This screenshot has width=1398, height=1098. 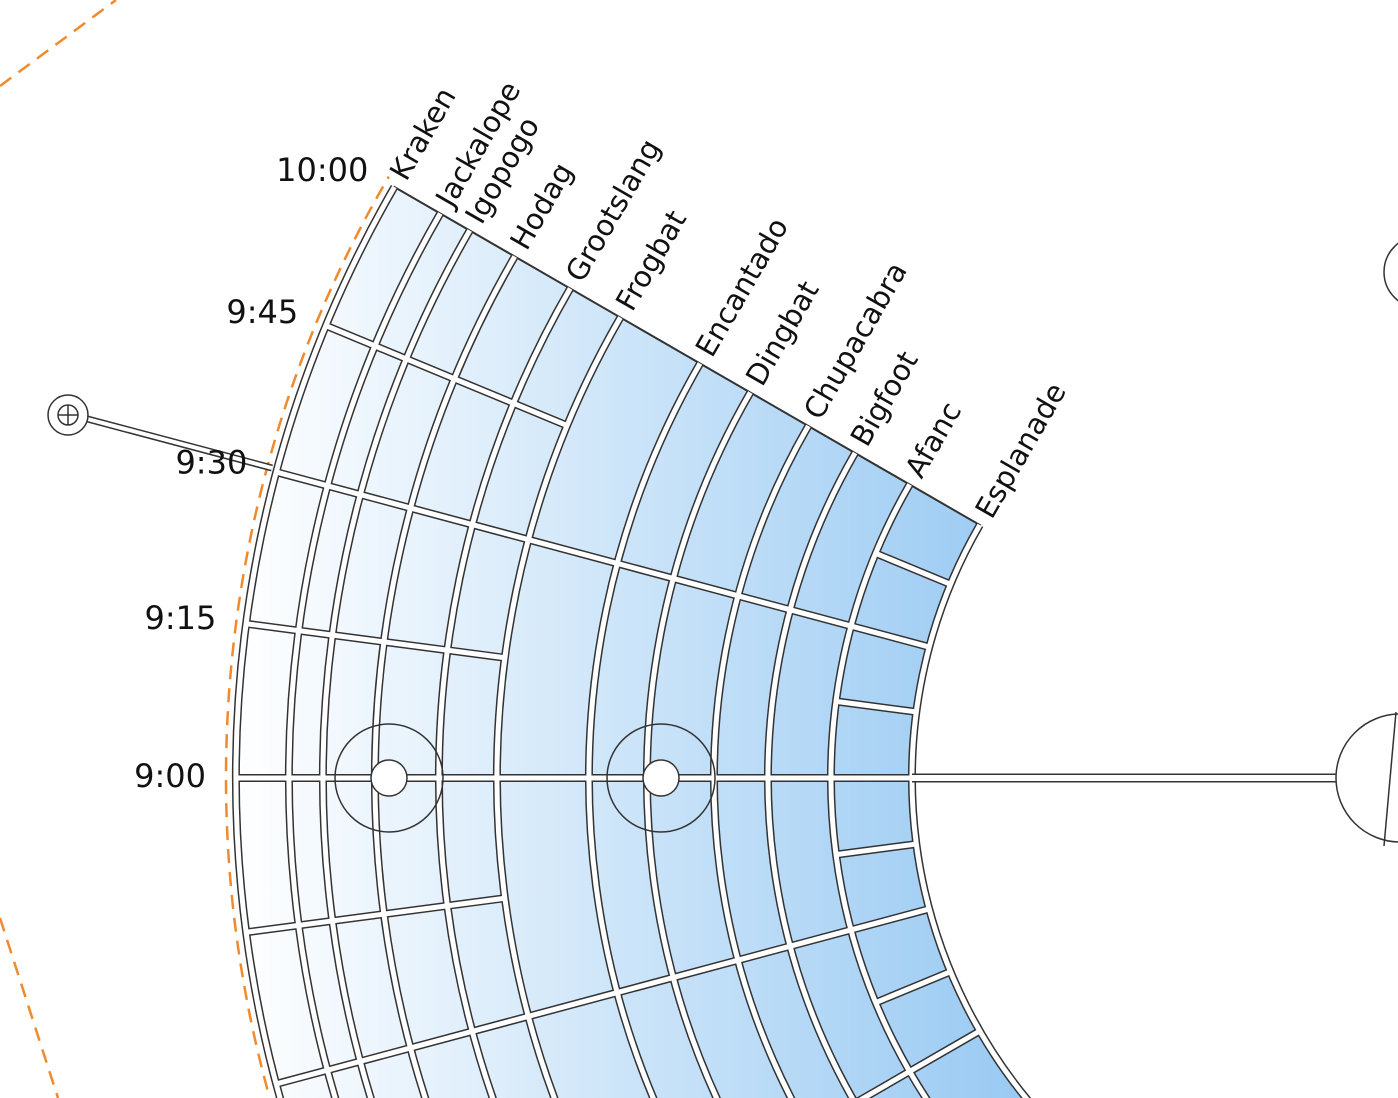 I want to click on time-label: 9:30, so click(x=211, y=462).